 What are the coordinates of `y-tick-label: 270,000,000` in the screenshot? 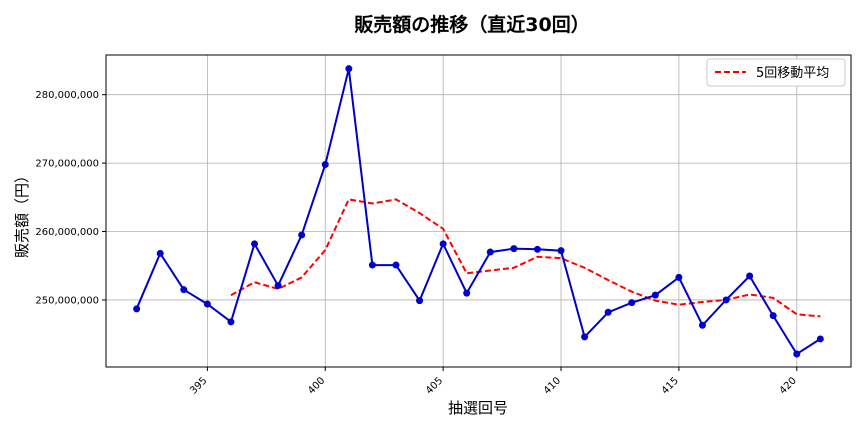 It's located at (67, 164).